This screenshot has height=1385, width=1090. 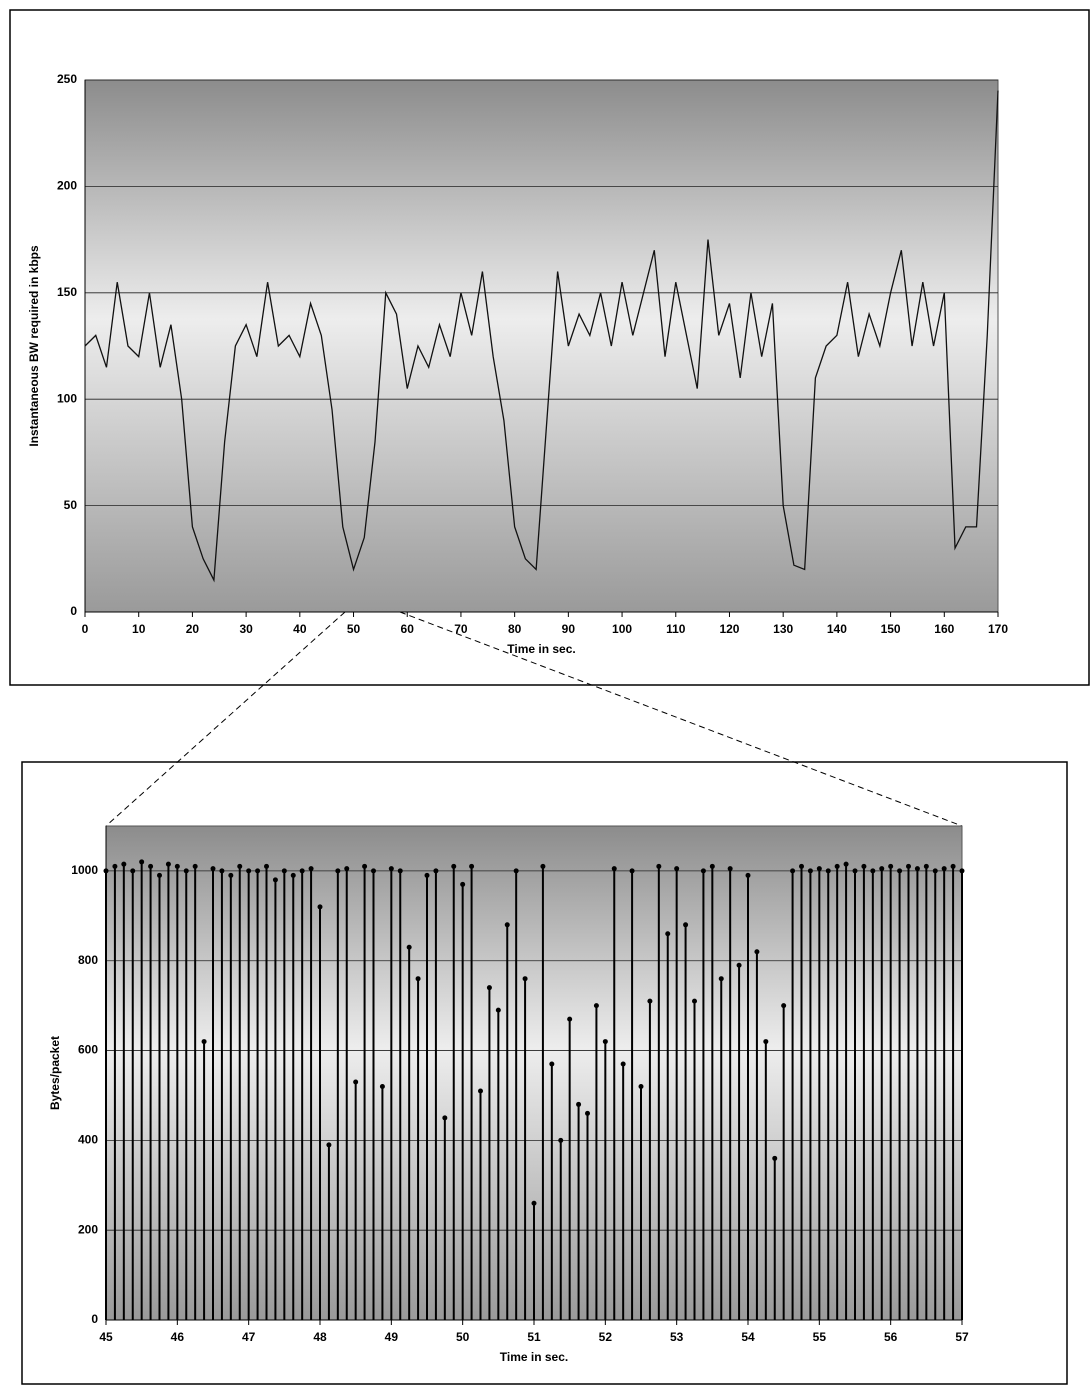 What do you see at coordinates (71, 505) in the screenshot?
I see `y-tick-label: 50` at bounding box center [71, 505].